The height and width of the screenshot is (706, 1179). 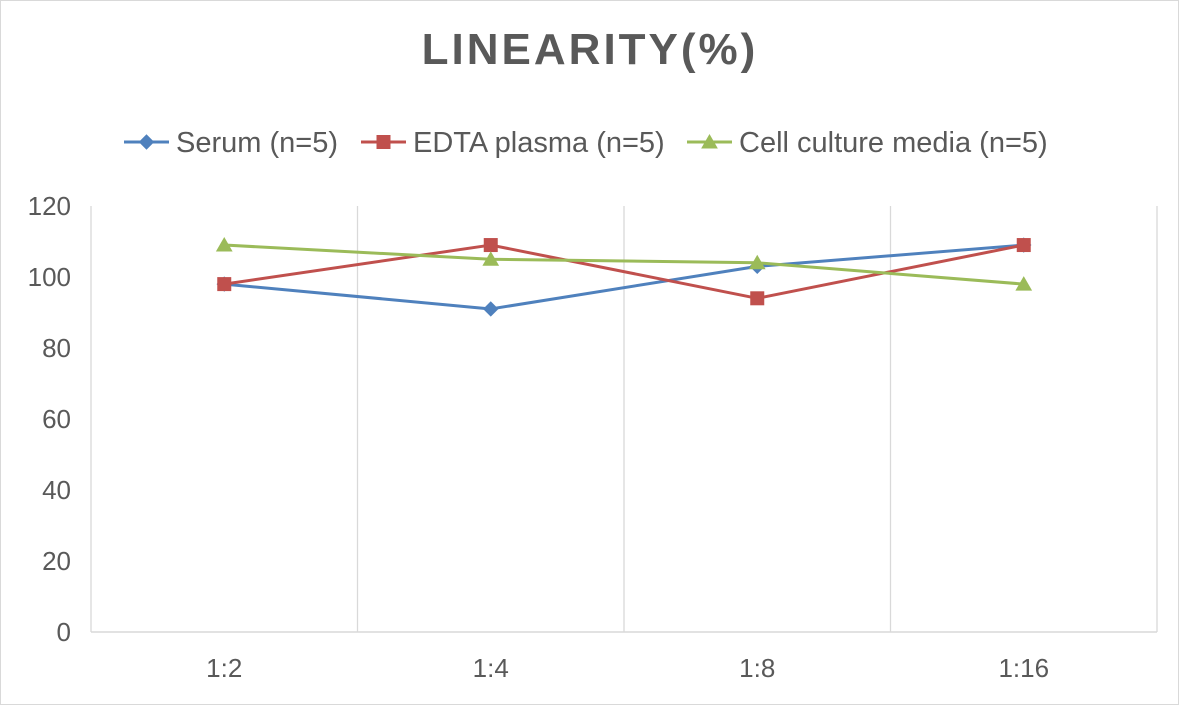 I want to click on legend-label: EDTA plasma (n=5), so click(x=539, y=143).